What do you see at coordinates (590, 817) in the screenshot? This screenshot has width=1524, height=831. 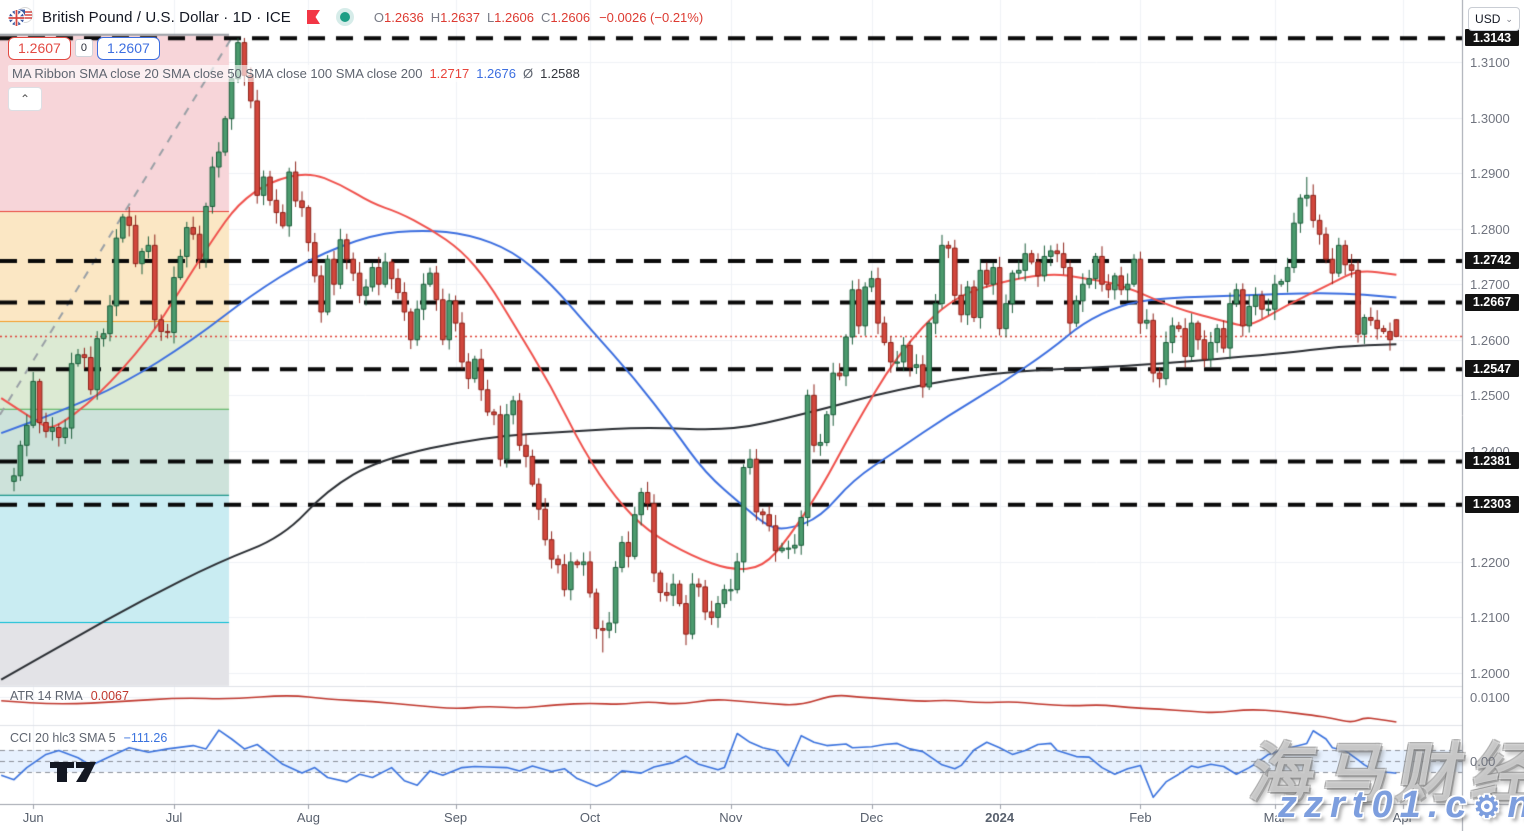 I see `time-tick-label: Oct` at bounding box center [590, 817].